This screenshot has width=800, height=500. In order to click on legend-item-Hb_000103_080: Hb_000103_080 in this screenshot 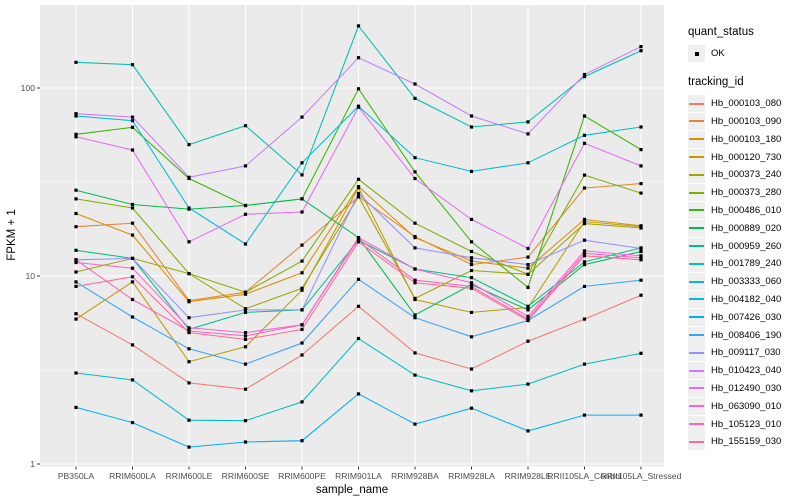, I will do `click(734, 104)`.